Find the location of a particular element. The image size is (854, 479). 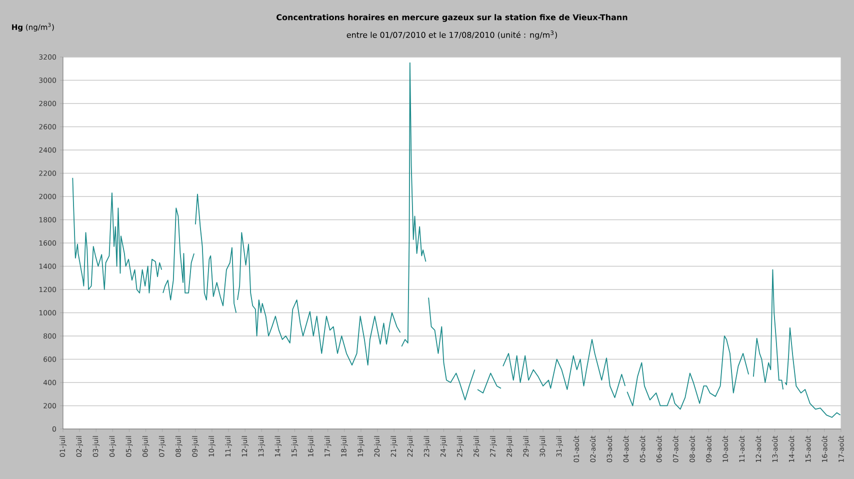

chart-subtitle: entre le 01/07/2010 et le 17/08/2010 (unité : ng/m$^{3}$) is located at coordinates (451, 35).